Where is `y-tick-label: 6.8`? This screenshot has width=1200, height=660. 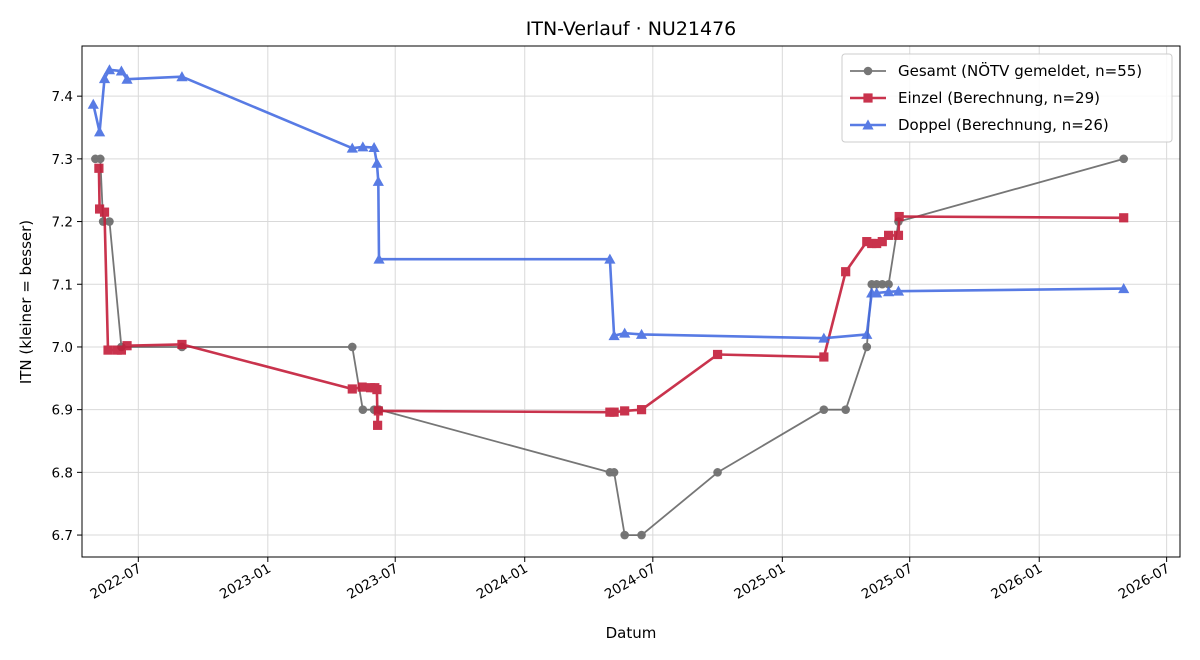 y-tick-label: 6.8 is located at coordinates (62, 473).